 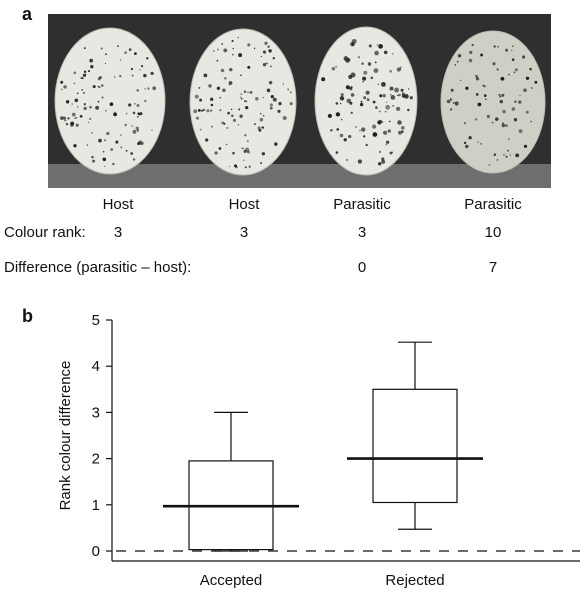 What do you see at coordinates (231, 580) in the screenshot?
I see `x-category-label: Accepted` at bounding box center [231, 580].